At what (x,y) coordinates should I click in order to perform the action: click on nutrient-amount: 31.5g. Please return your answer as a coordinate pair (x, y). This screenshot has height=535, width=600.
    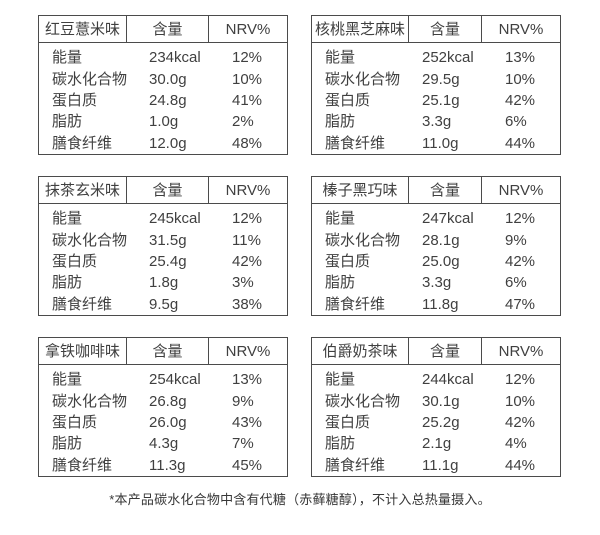
    Looking at the image, I should click on (168, 240).